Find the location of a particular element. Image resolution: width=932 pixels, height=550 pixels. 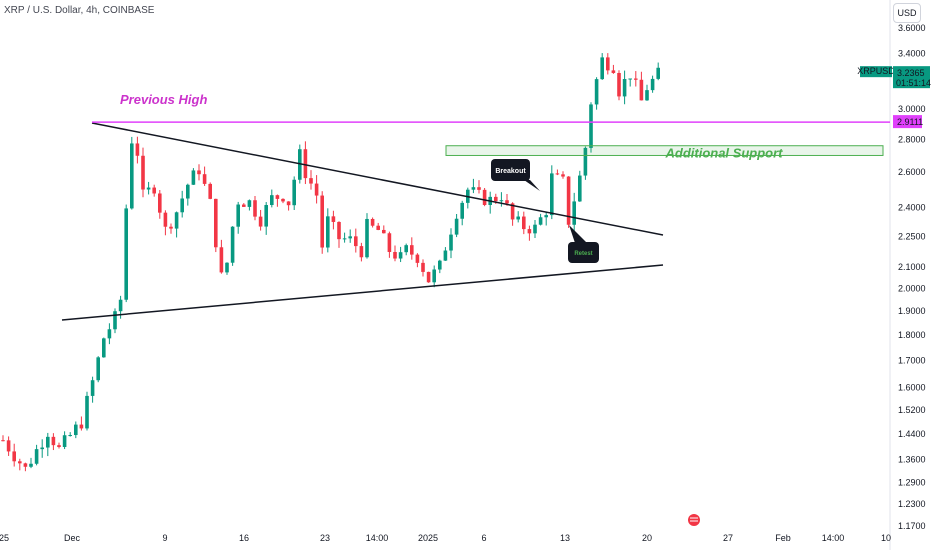

y-tick-label: 1.2900 is located at coordinates (912, 483).